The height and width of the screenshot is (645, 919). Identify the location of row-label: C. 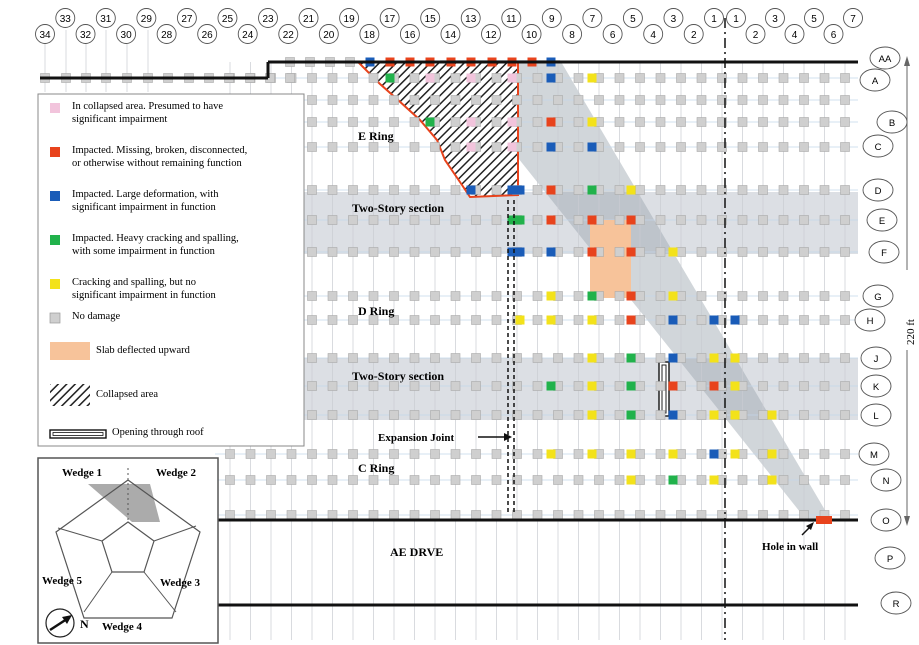
(878, 147).